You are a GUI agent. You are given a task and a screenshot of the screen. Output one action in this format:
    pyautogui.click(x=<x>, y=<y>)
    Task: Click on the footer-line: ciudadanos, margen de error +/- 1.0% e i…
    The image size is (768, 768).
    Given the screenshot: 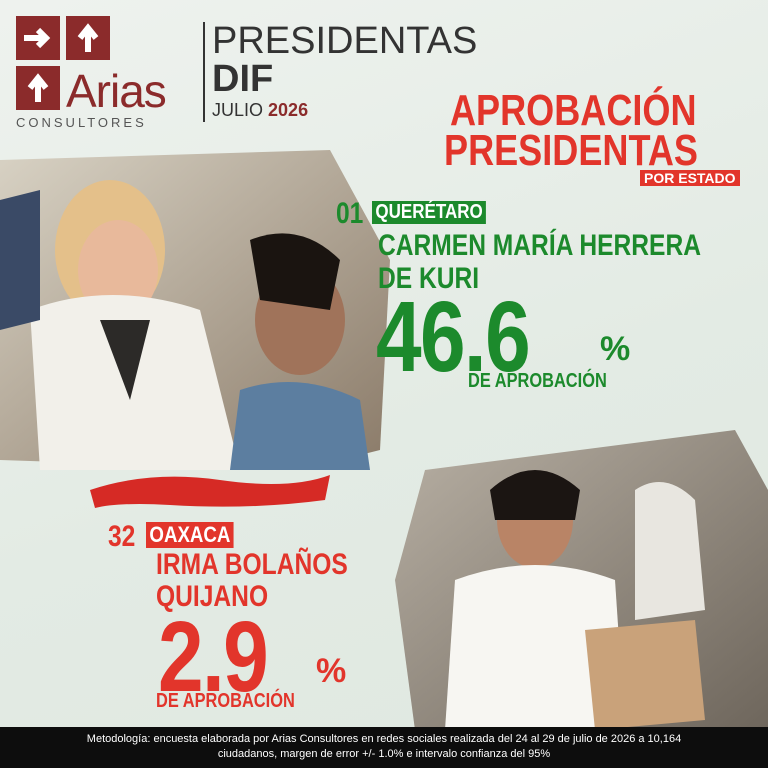 What is the action you would take?
    pyautogui.click(x=384, y=754)
    